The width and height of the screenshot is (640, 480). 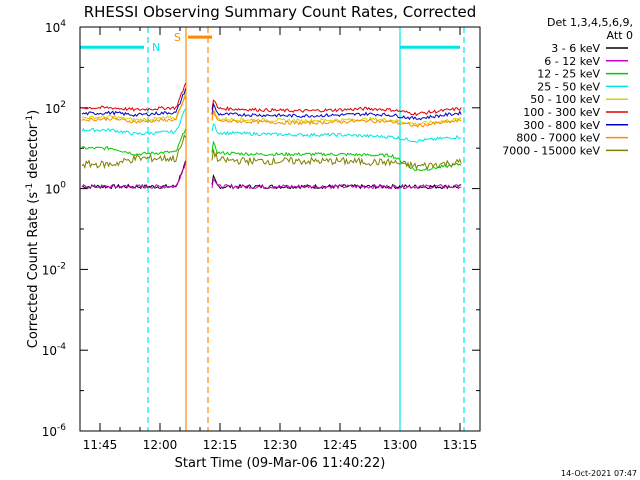 What do you see at coordinates (54, 269) in the screenshot?
I see `y-tick-label-3: 10⁻²` at bounding box center [54, 269].